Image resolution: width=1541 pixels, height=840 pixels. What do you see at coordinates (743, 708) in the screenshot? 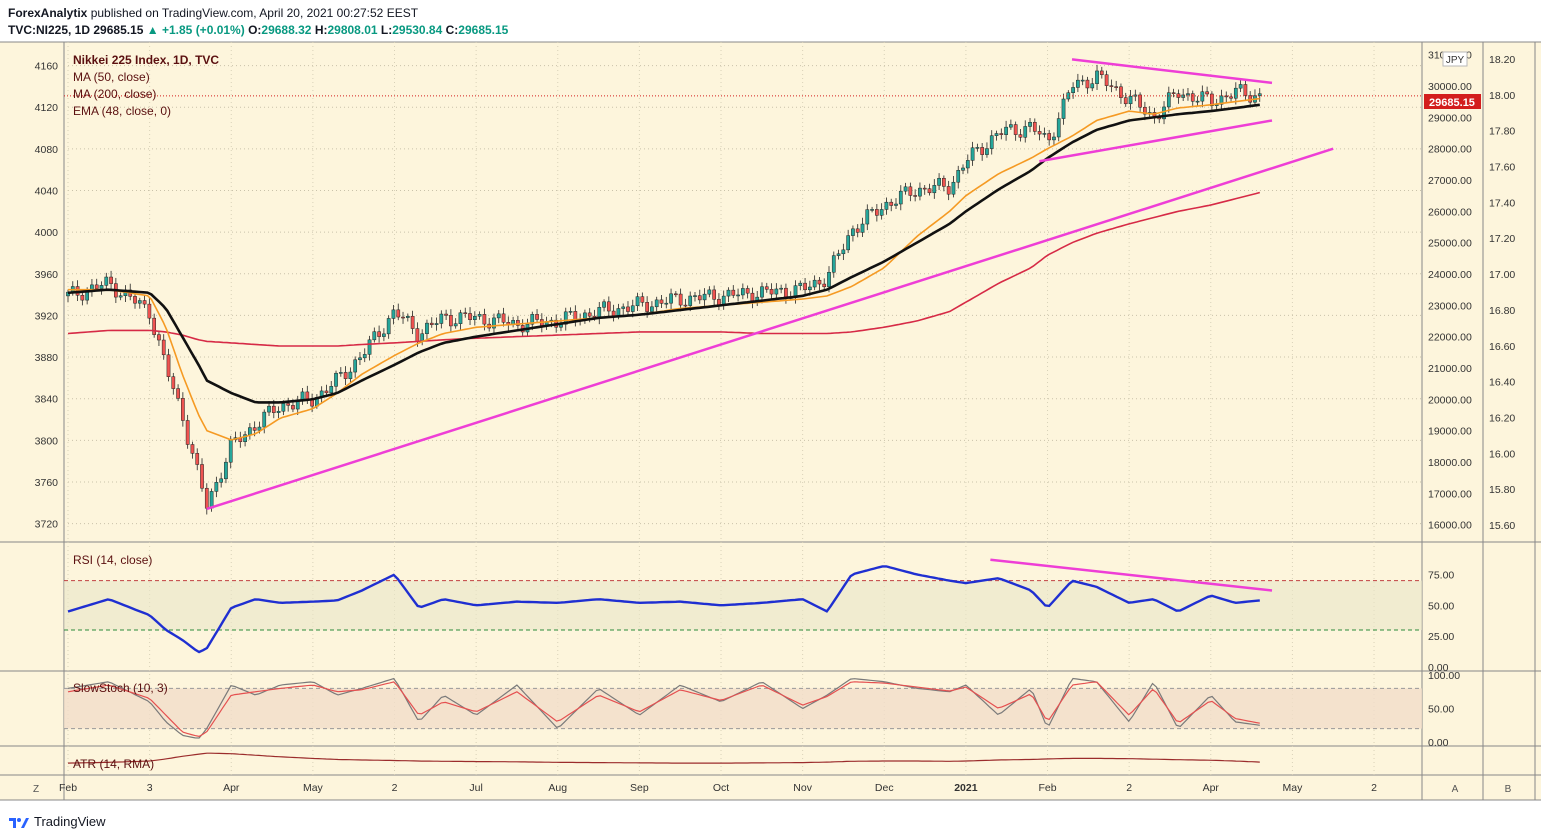
I see `stoch-band` at bounding box center [743, 708].